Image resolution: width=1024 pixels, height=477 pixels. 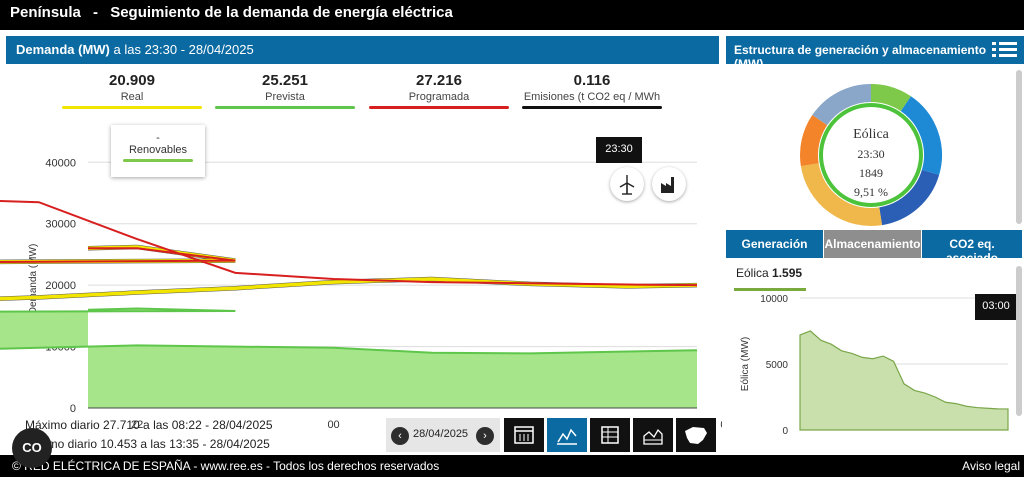 I want to click on y-axis-label: Eólica (MW), so click(x=745, y=364).